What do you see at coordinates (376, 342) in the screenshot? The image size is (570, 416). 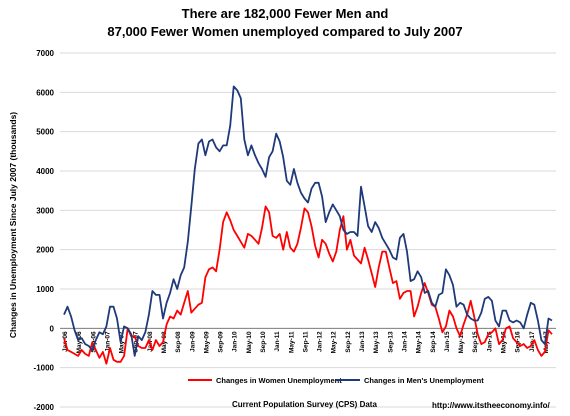 I see `x-tick-label: May-13` at bounding box center [376, 342].